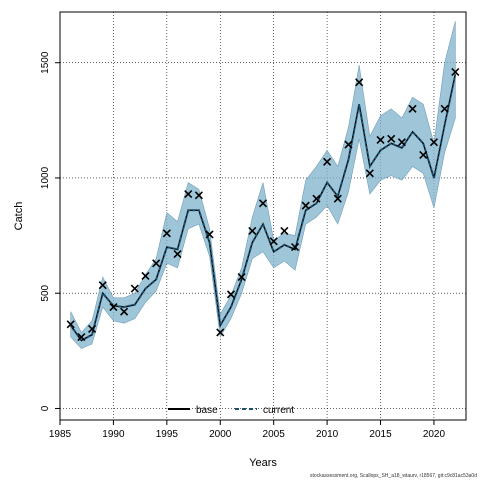 Image resolution: width=480 pixels, height=480 pixels. What do you see at coordinates (45, 62) in the screenshot?
I see `y-tick-label: 1500` at bounding box center [45, 62].